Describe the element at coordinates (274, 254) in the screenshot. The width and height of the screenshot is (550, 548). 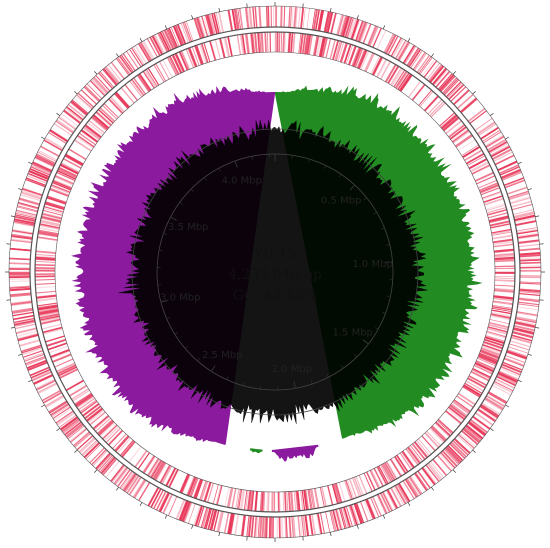
I see `genome-name: YB-15` at that location.